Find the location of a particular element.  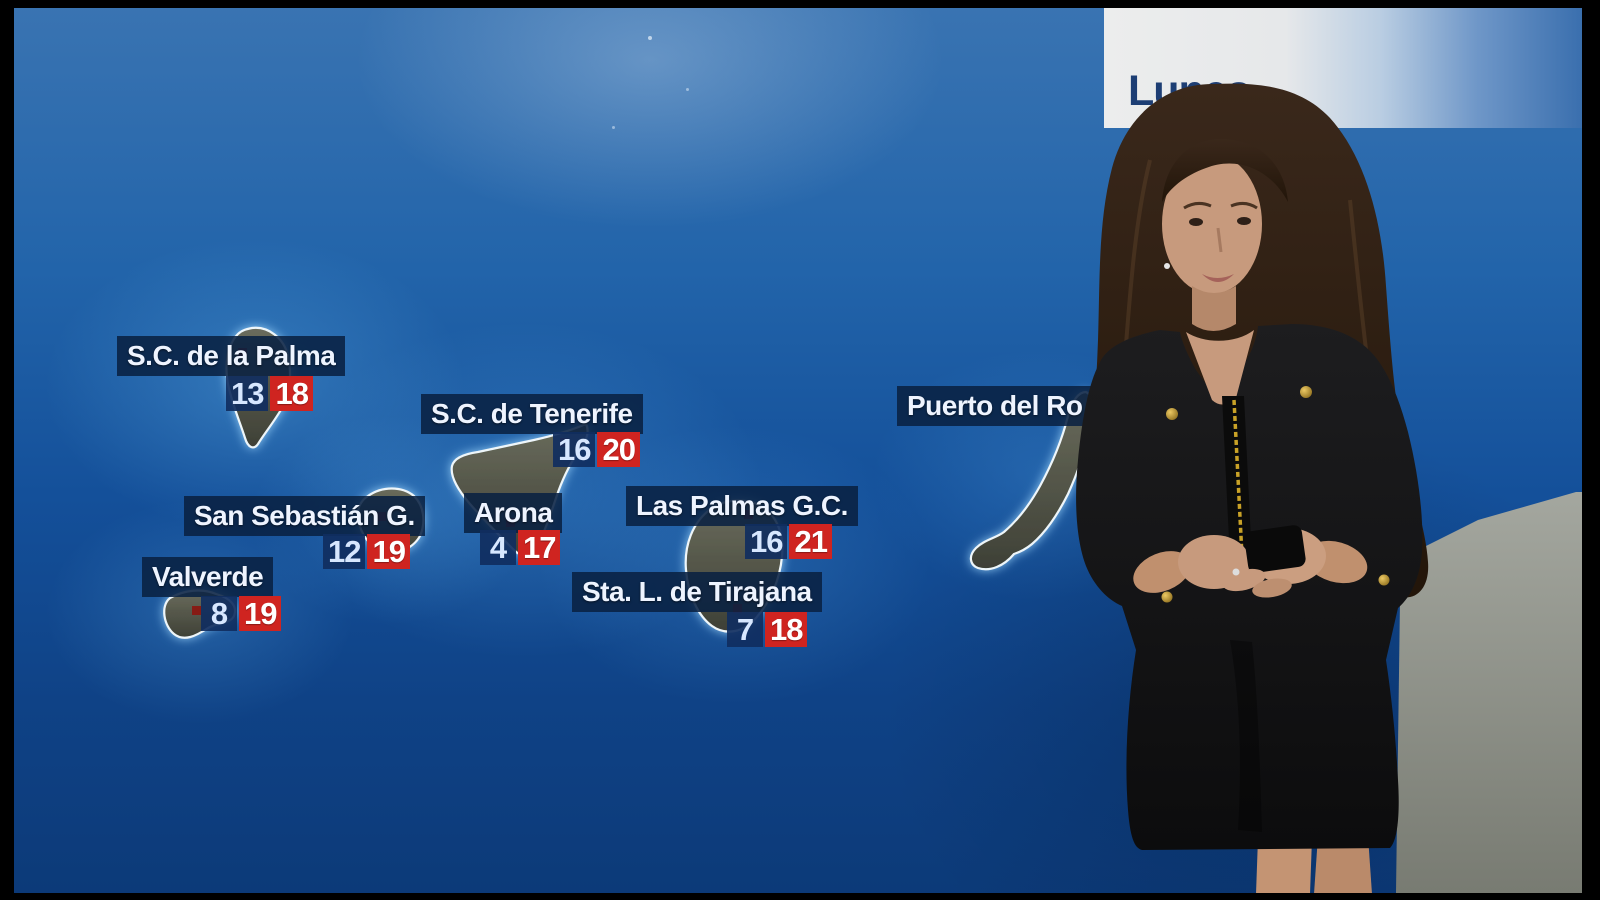

presenter-zipper is located at coordinates (1238, 478).